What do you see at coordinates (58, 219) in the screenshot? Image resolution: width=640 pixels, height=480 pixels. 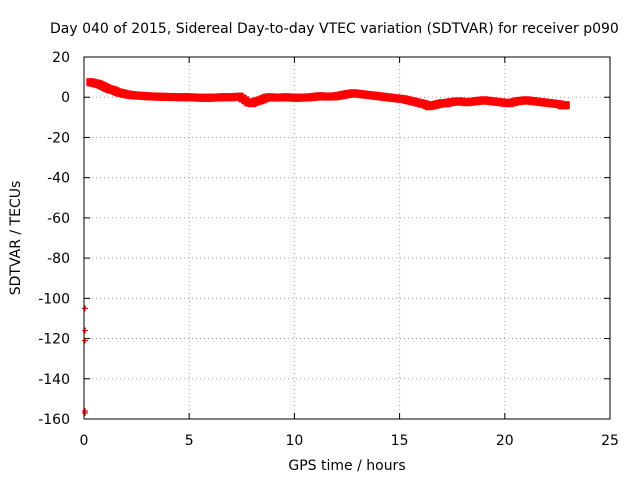 I see `y-tick-label: -60` at bounding box center [58, 219].